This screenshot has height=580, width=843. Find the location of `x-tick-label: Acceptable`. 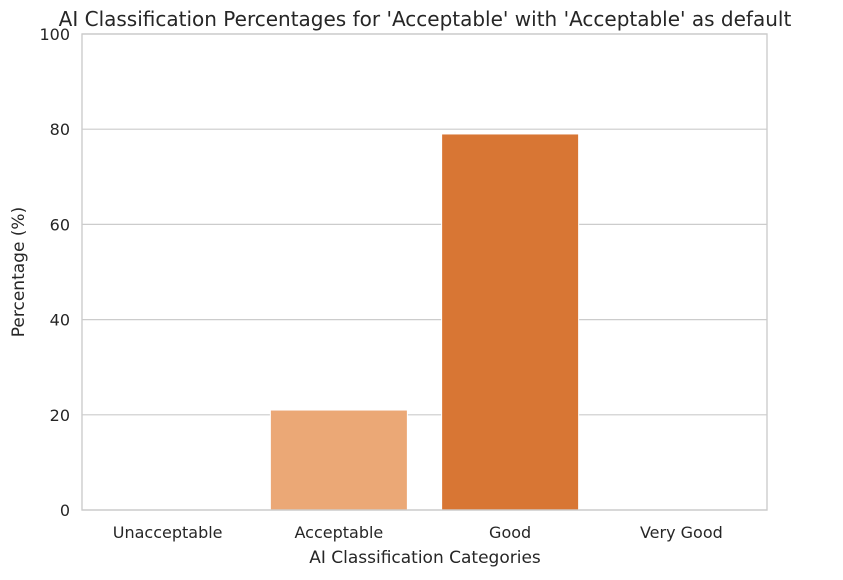

x-tick-label: Acceptable is located at coordinates (338, 532).